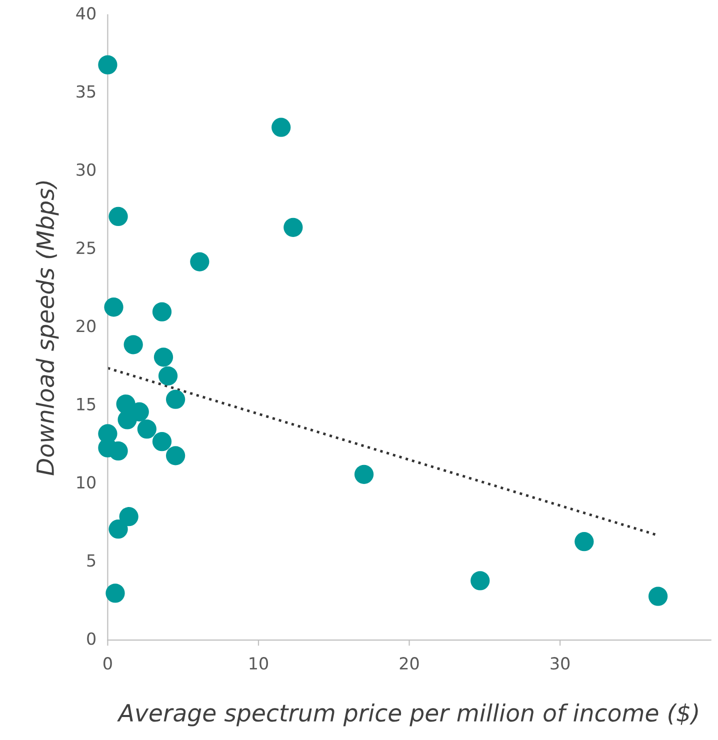 This screenshot has width=718, height=740. Describe the element at coordinates (86, 326) in the screenshot. I see `y-tick-label: 20` at that location.